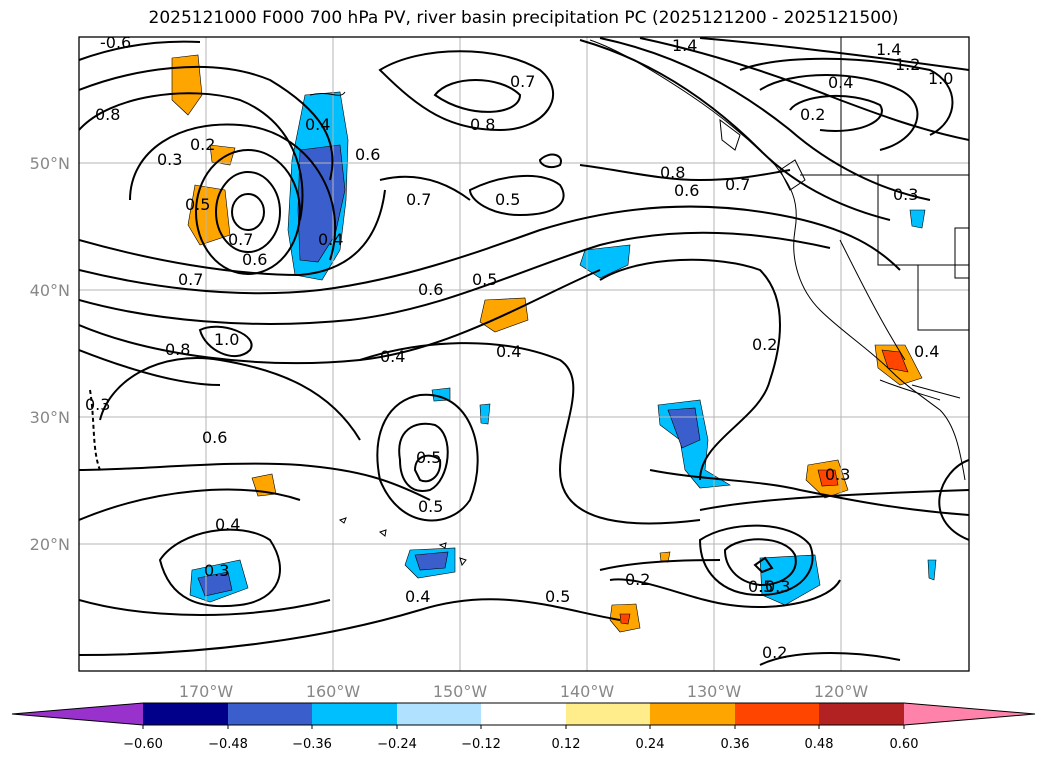 This screenshot has height=765, width=1047. What do you see at coordinates (904, 744) in the screenshot?
I see `colorbar-tick: 0.60` at bounding box center [904, 744].